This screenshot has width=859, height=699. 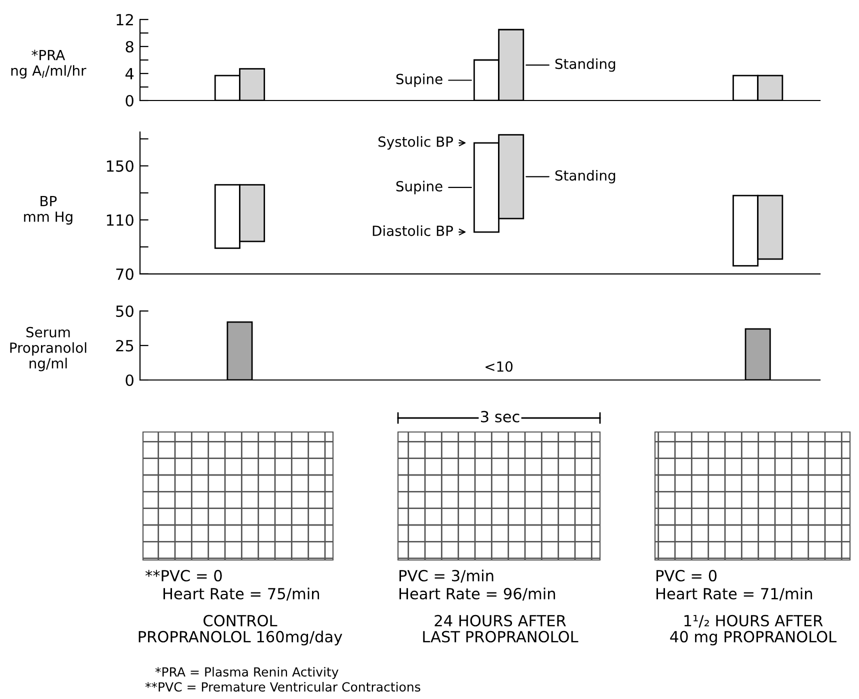 What do you see at coordinates (500, 636) in the screenshot?
I see `text: LAST PROPRANOLOL` at bounding box center [500, 636].